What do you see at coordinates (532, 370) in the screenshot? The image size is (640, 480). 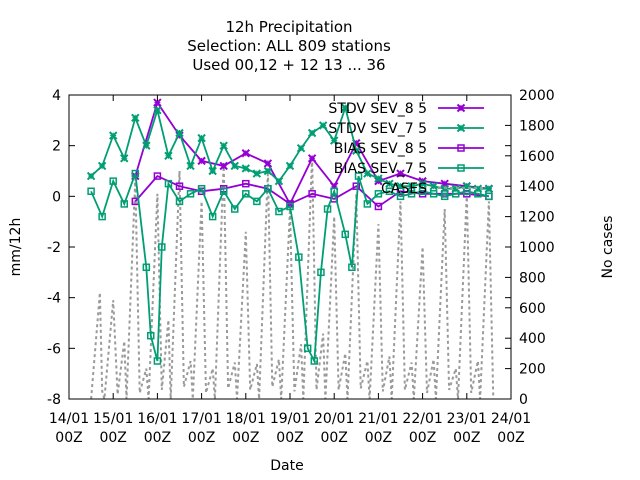 I see `y2-tick-label: 200` at bounding box center [532, 370].